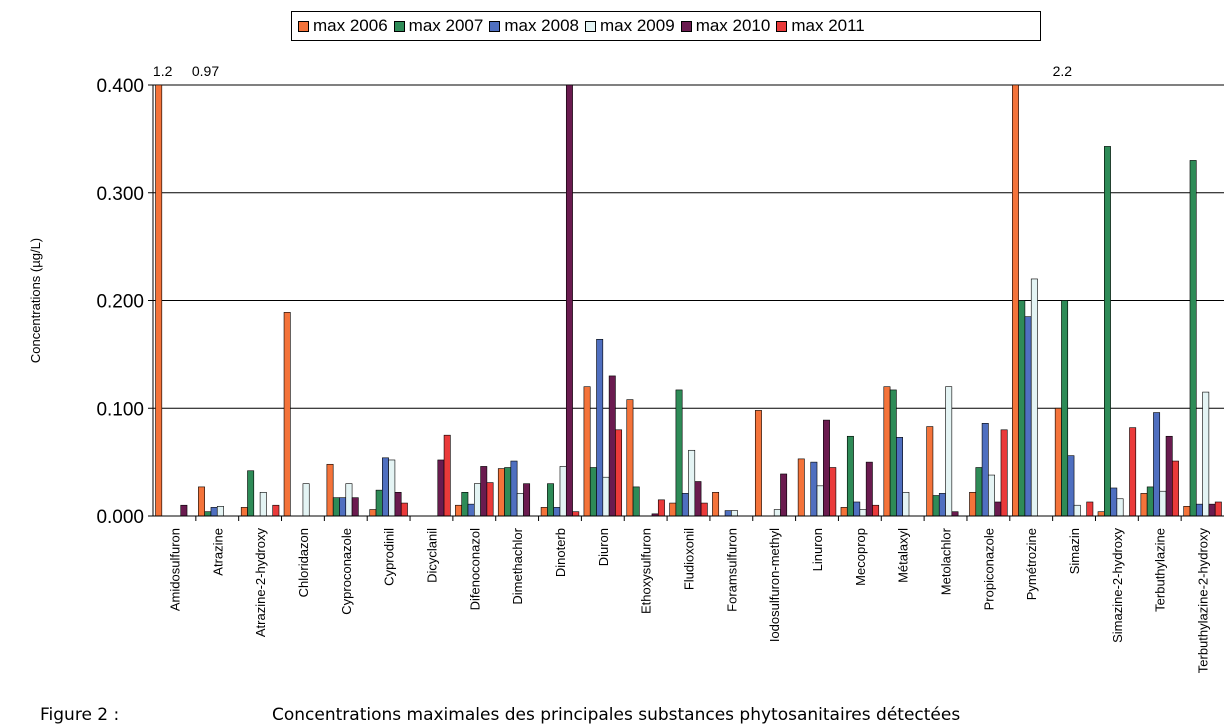  Describe the element at coordinates (120, 86) in the screenshot. I see `y-tick-label: 0.400` at that location.